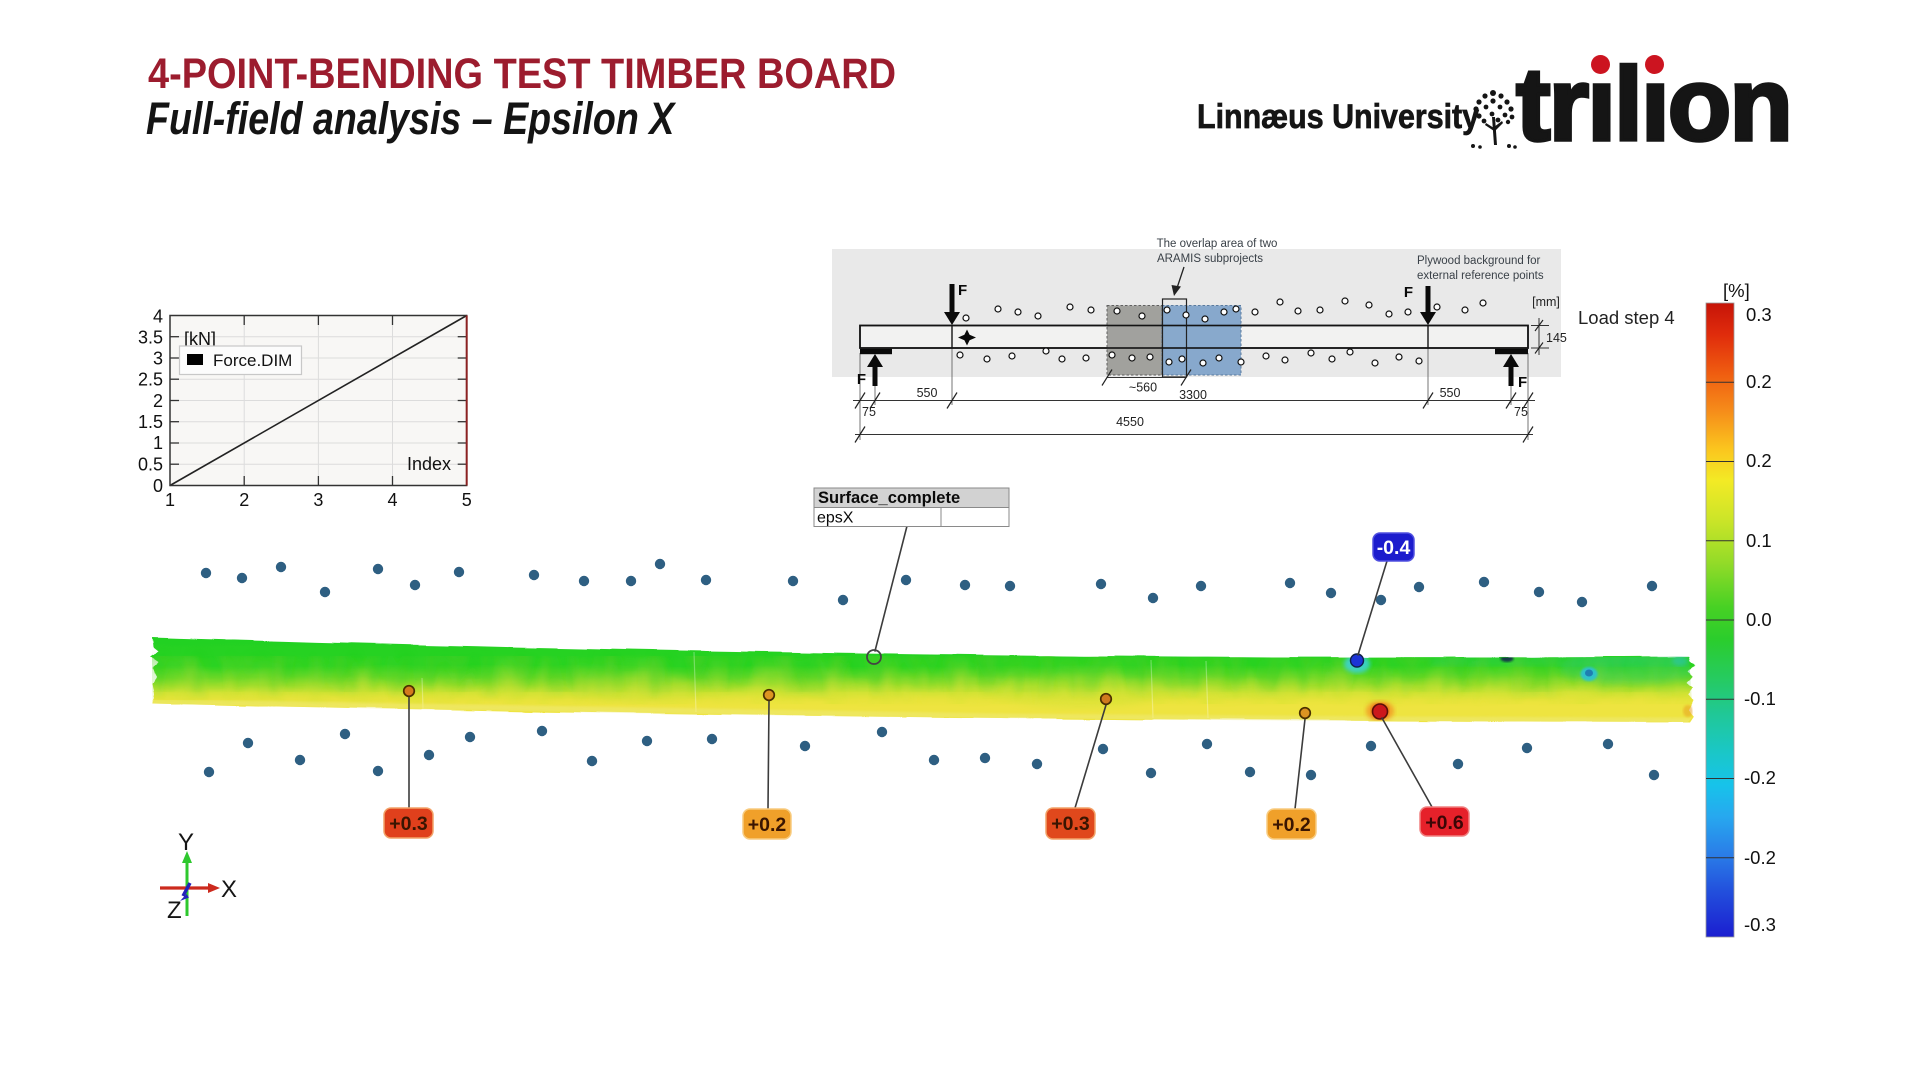 This screenshot has height=1080, width=1920. What do you see at coordinates (158, 486) in the screenshot?
I see `svg-text: 0` at bounding box center [158, 486].